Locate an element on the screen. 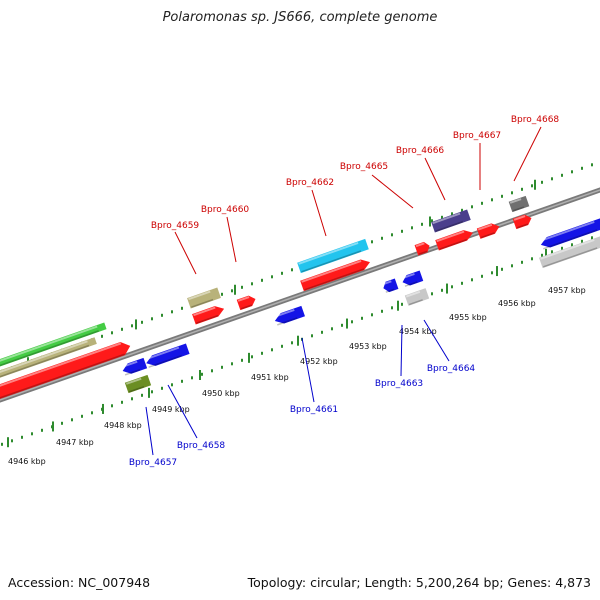 Image resolution: width=600 pixels, height=600 pixels. position-label: 4954 kbp is located at coordinates (418, 331).